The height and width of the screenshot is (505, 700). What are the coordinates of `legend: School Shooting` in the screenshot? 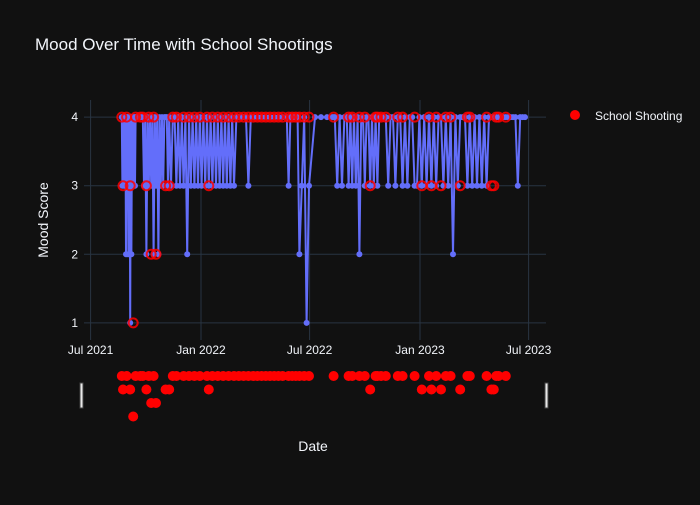 It's located at (626, 116).